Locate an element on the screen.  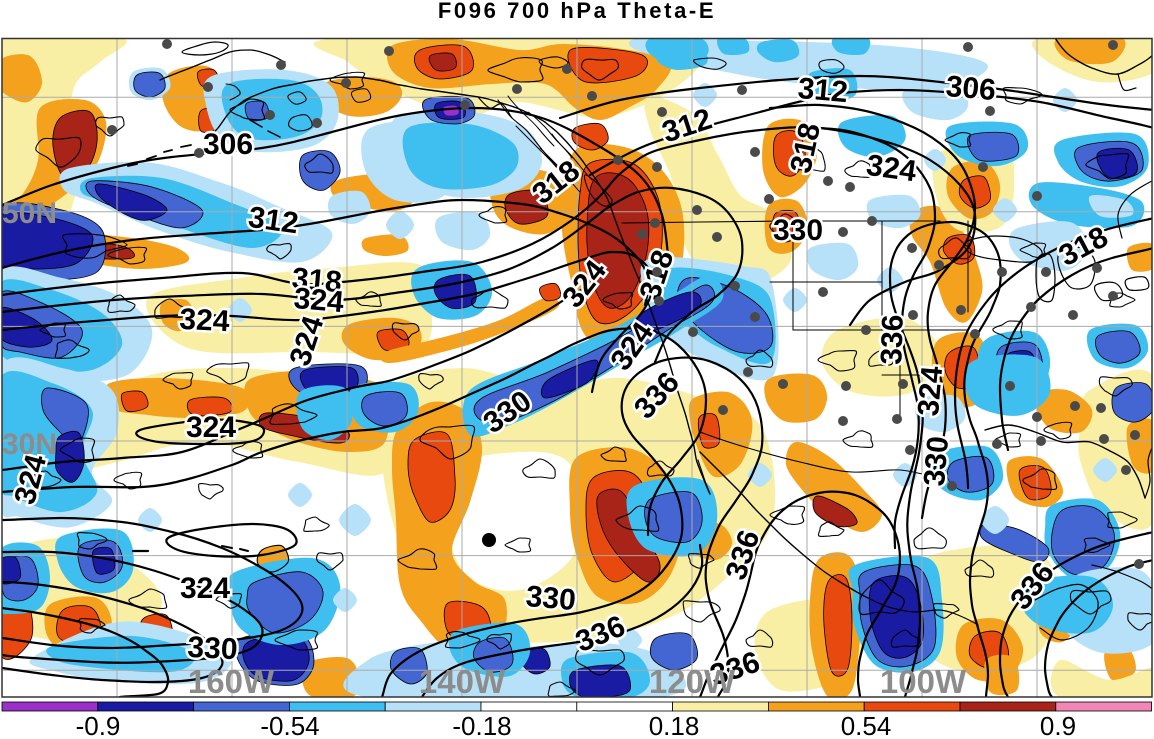
svg-text: 100W is located at coordinates (923, 681).